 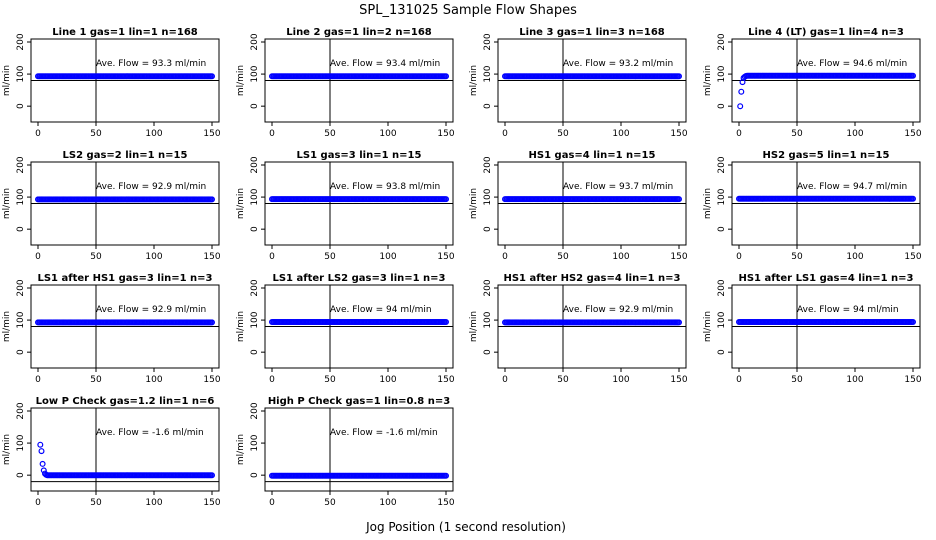 I want to click on panel-title: HS1 after LS1 gas=4 lin=1 n=3, so click(x=825, y=278).